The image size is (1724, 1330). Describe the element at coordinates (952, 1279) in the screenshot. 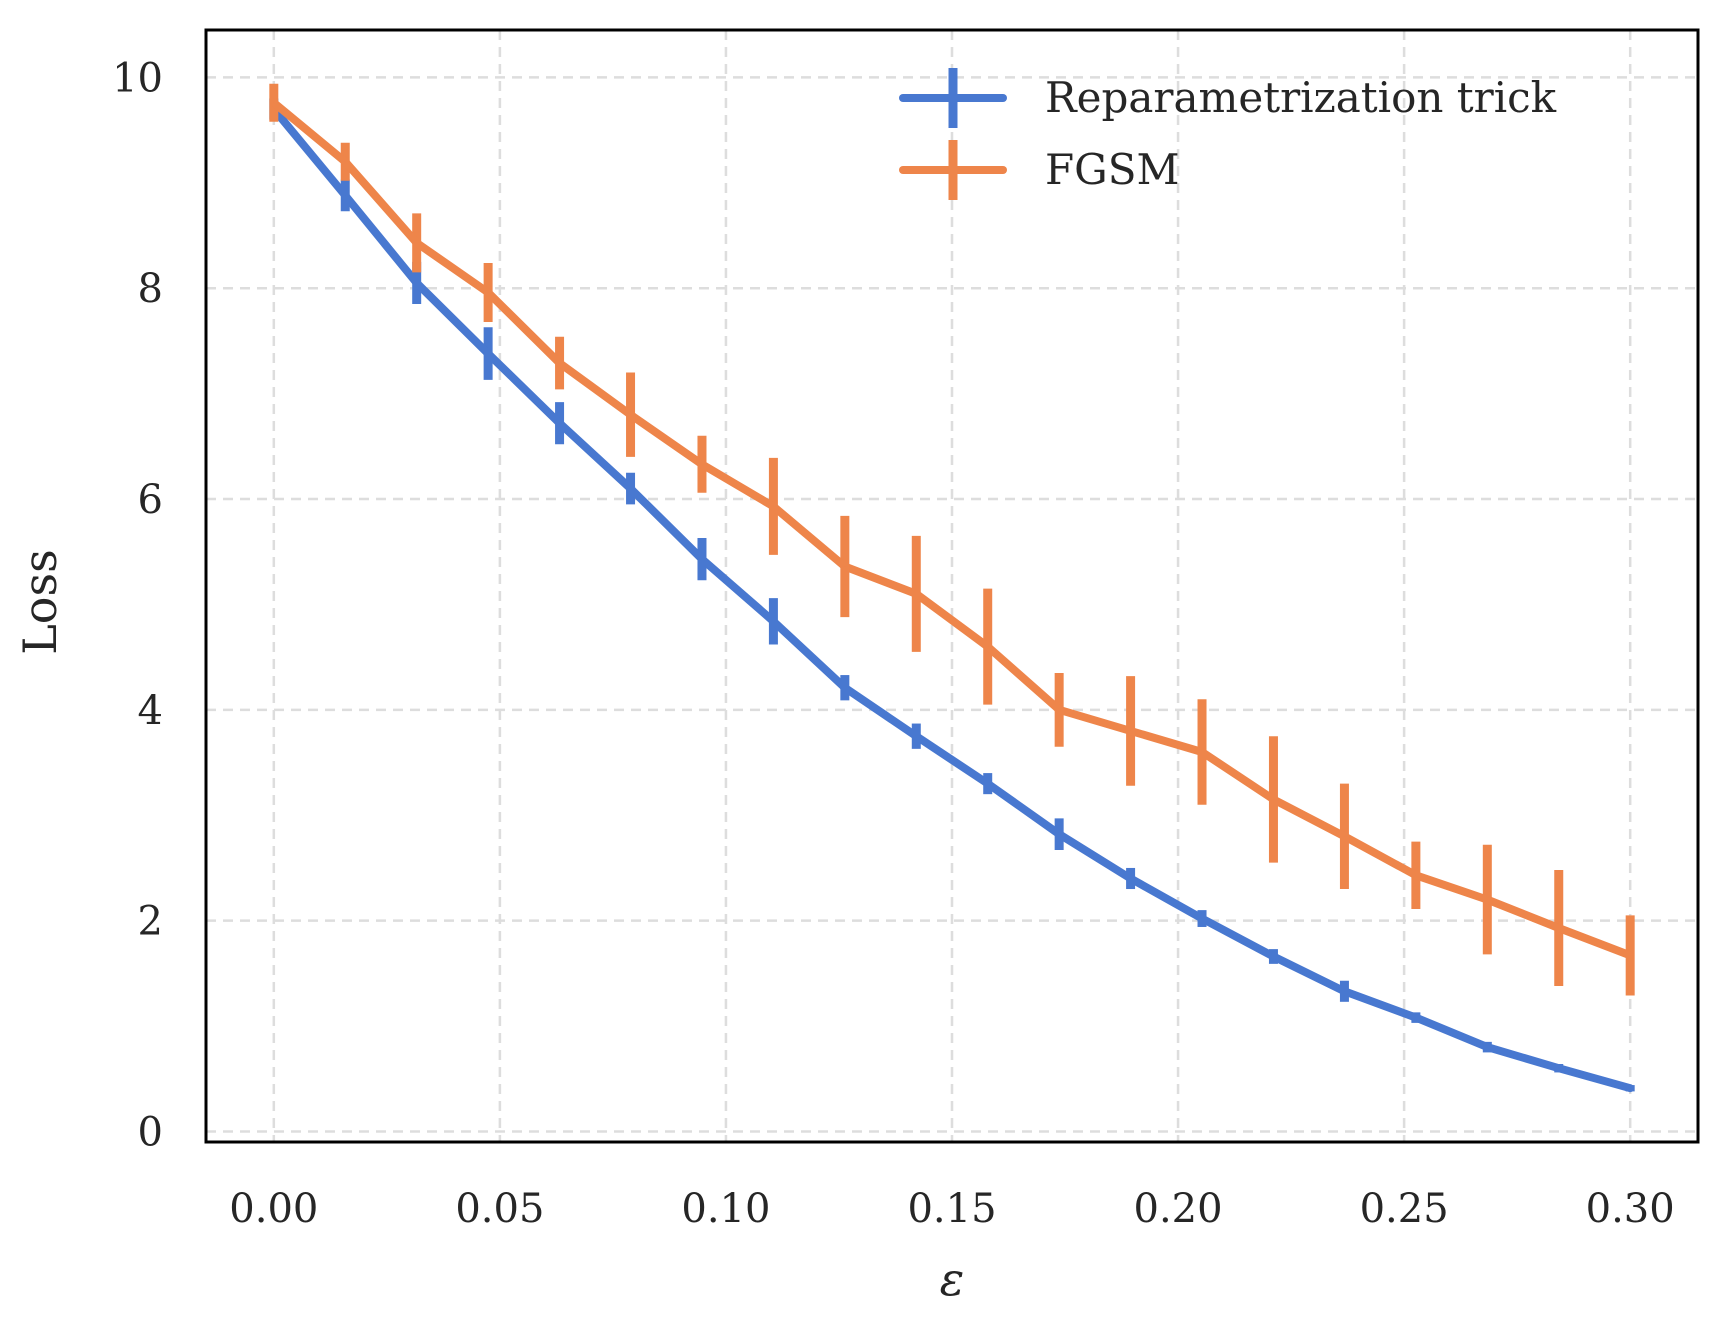

I see `x-axis-label: ε` at that location.